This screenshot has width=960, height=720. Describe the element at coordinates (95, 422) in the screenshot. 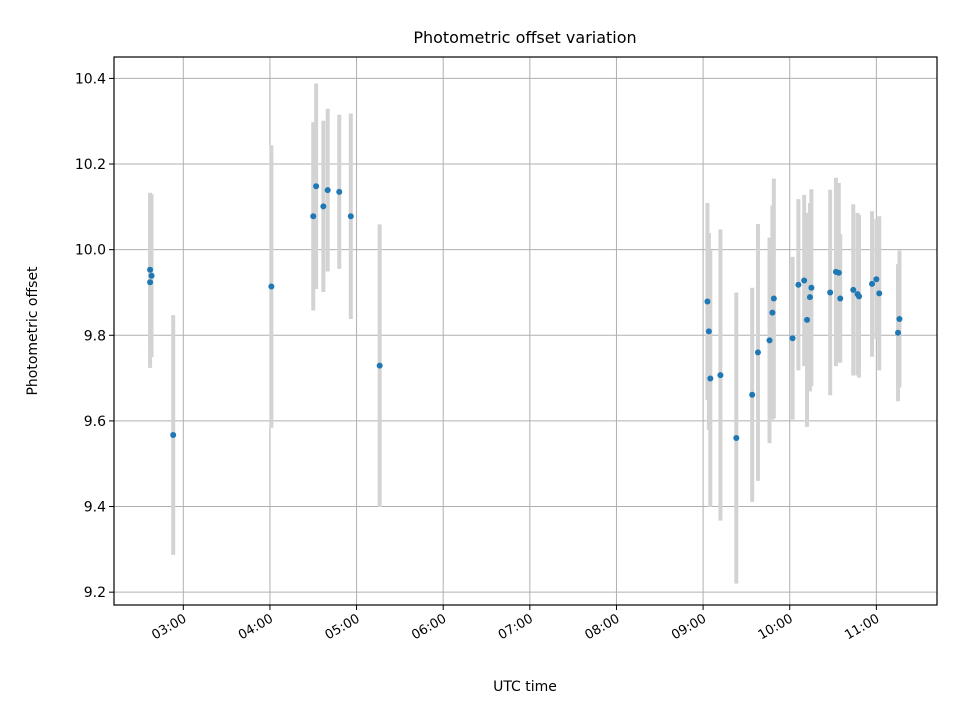

I see `y-tick-label: 9.6` at that location.